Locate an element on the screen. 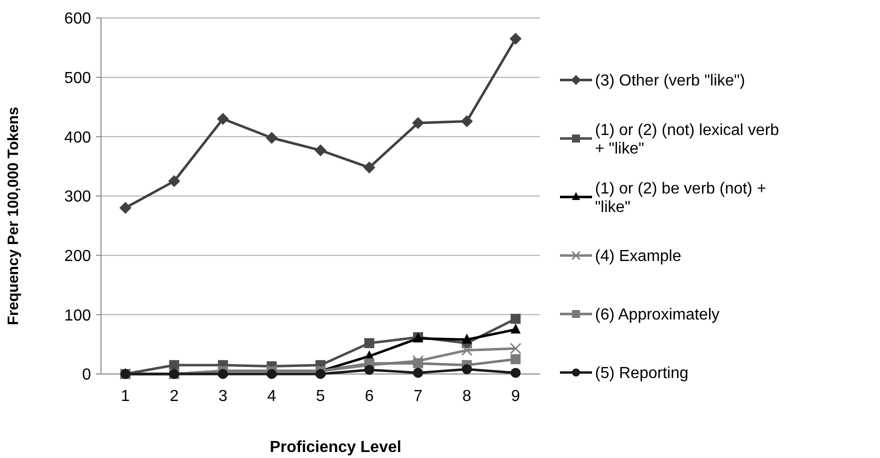 The height and width of the screenshot is (458, 880). y-tick-label: 400 is located at coordinates (78, 137).